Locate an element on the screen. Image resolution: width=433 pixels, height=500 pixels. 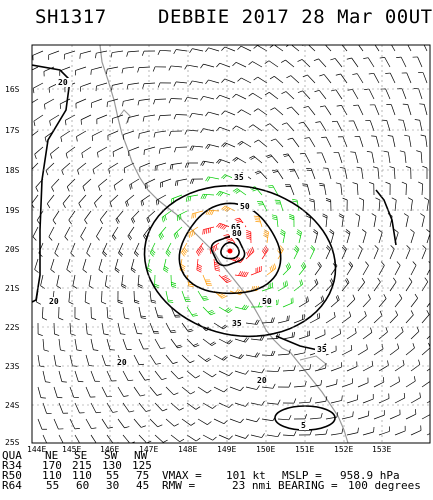
contour-label: 65 is located at coordinates (236, 227).